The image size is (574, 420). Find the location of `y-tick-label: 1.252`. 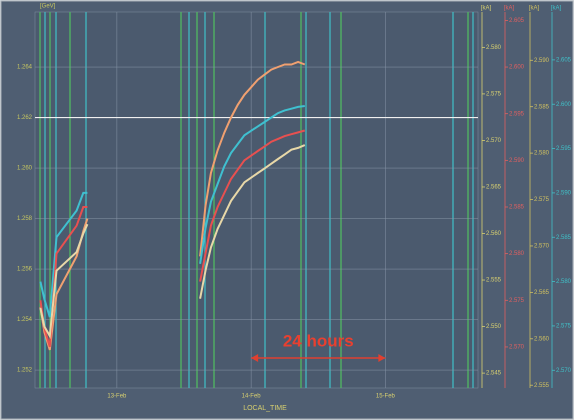

y-tick-label: 1.252 is located at coordinates (25, 371).